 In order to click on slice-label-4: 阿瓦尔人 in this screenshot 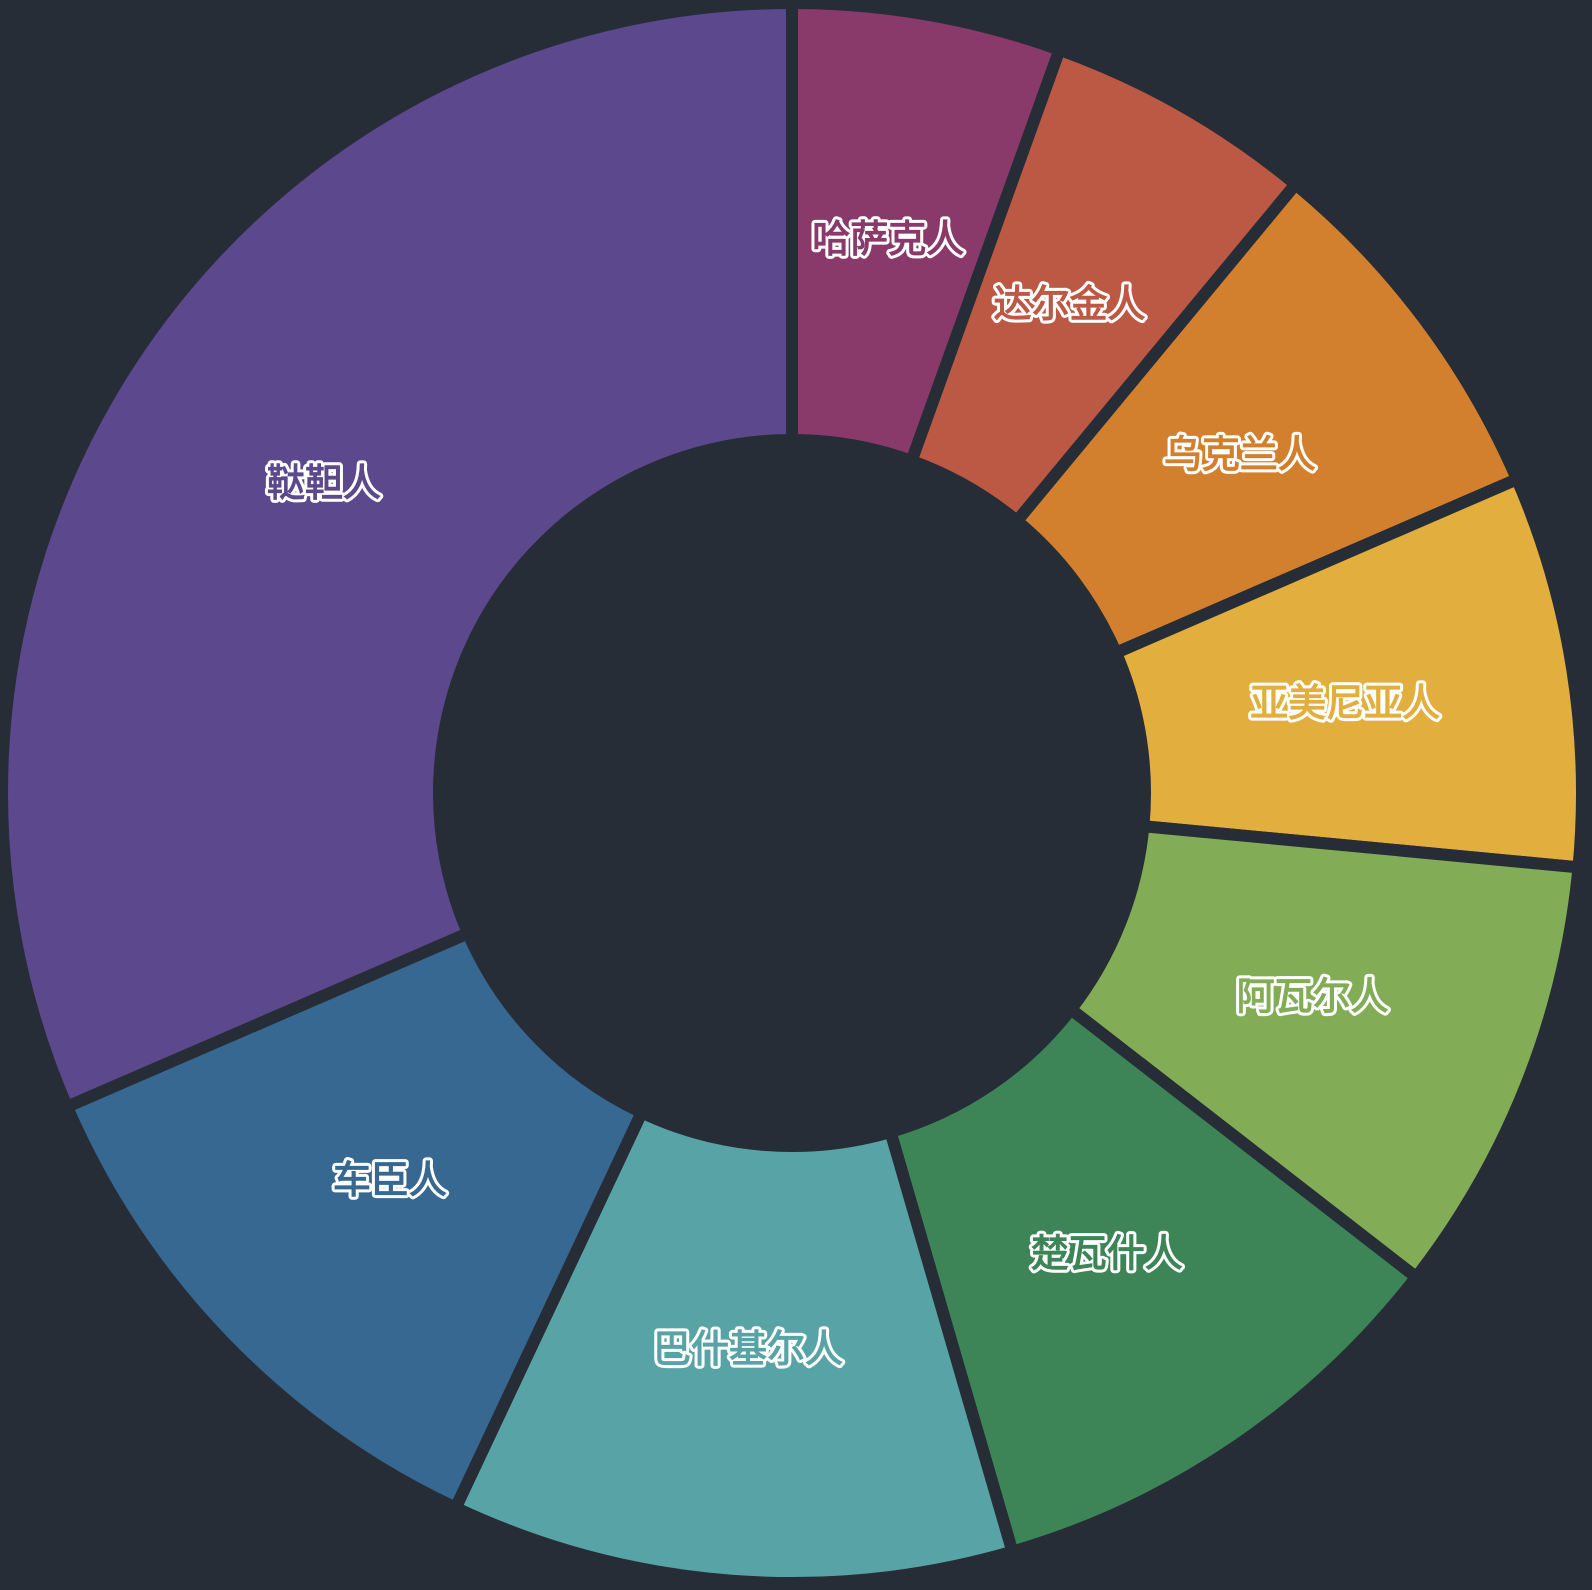, I will do `click(1313, 997)`.